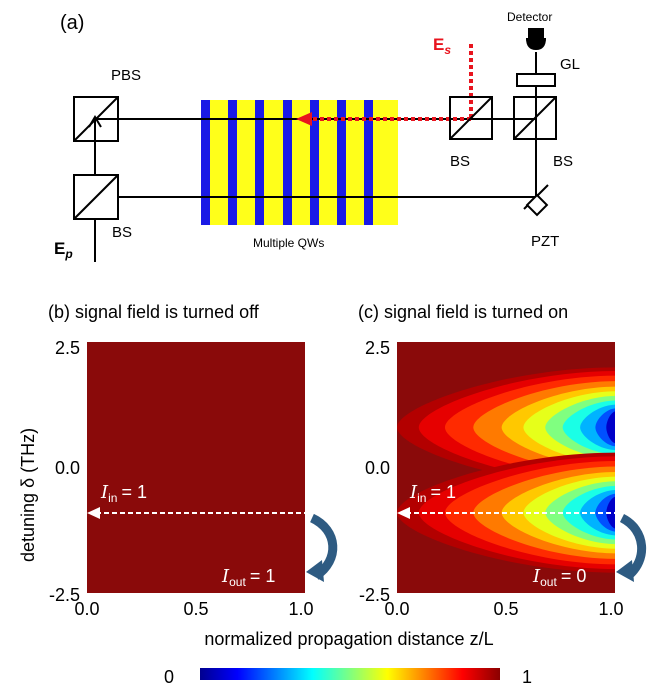 The height and width of the screenshot is (687, 652). I want to click on colorbar: 0 1, so click(348, 677).